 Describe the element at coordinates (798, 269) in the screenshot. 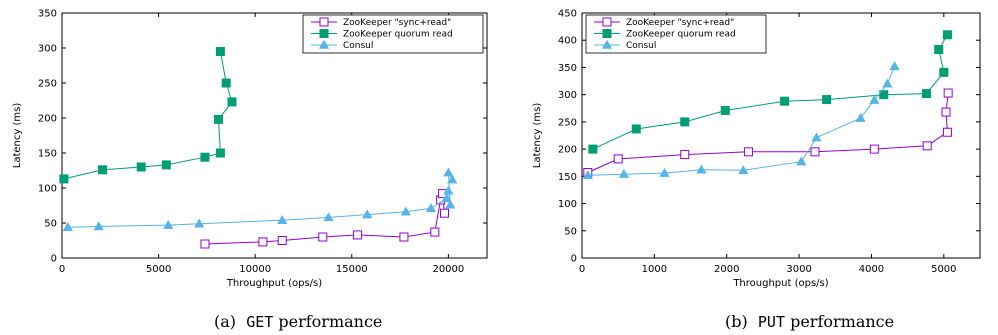

I see `x-tick-label: 3000` at that location.